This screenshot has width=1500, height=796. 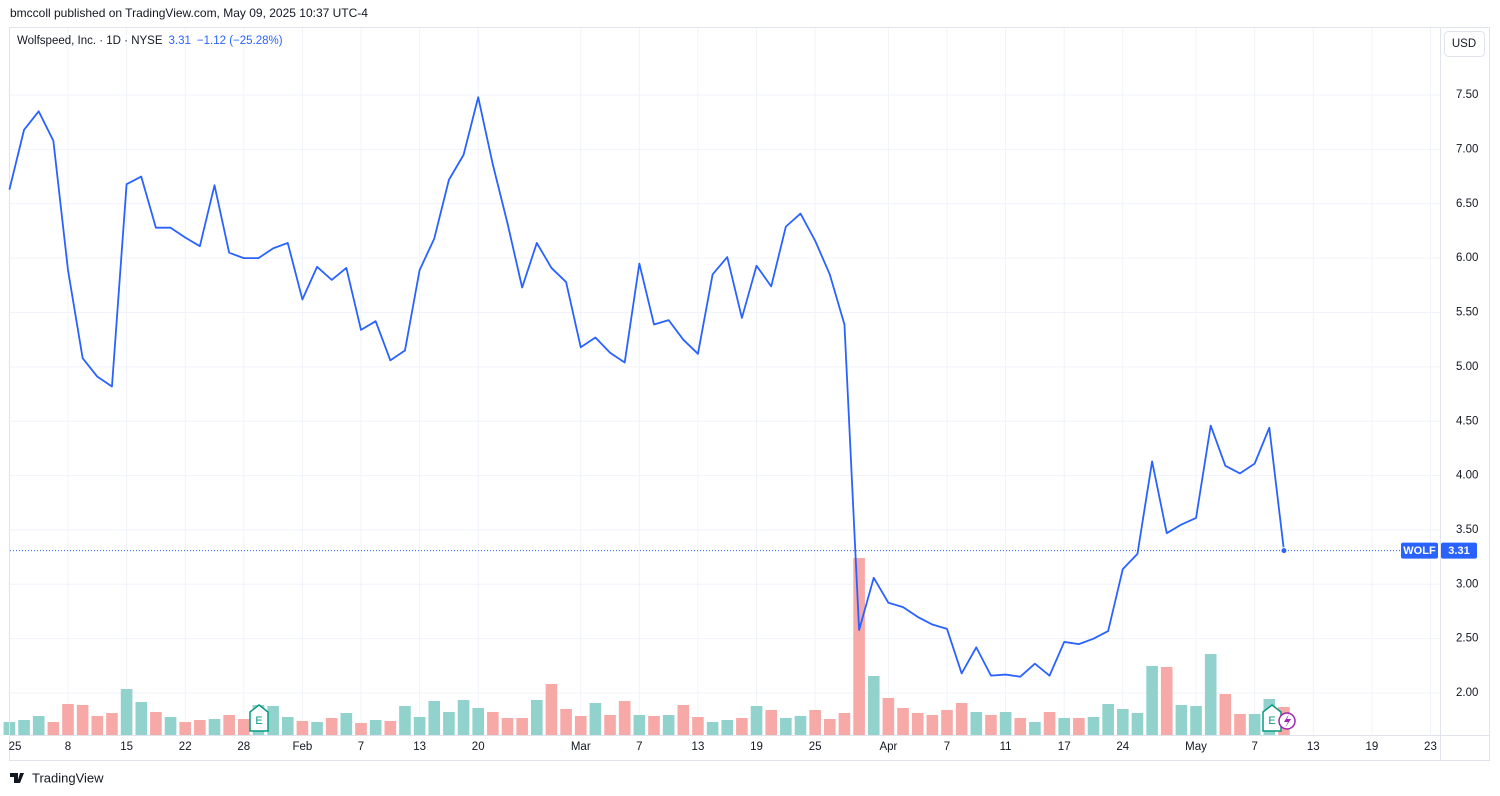 I want to click on legend-price: 3.31, so click(x=180, y=41).